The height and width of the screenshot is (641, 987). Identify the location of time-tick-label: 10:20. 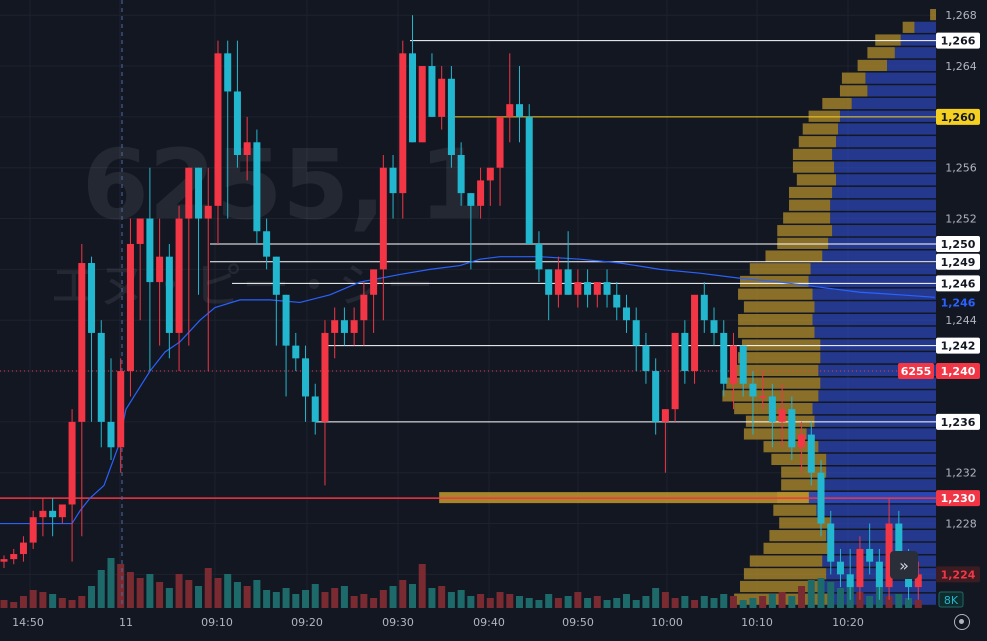
(848, 622).